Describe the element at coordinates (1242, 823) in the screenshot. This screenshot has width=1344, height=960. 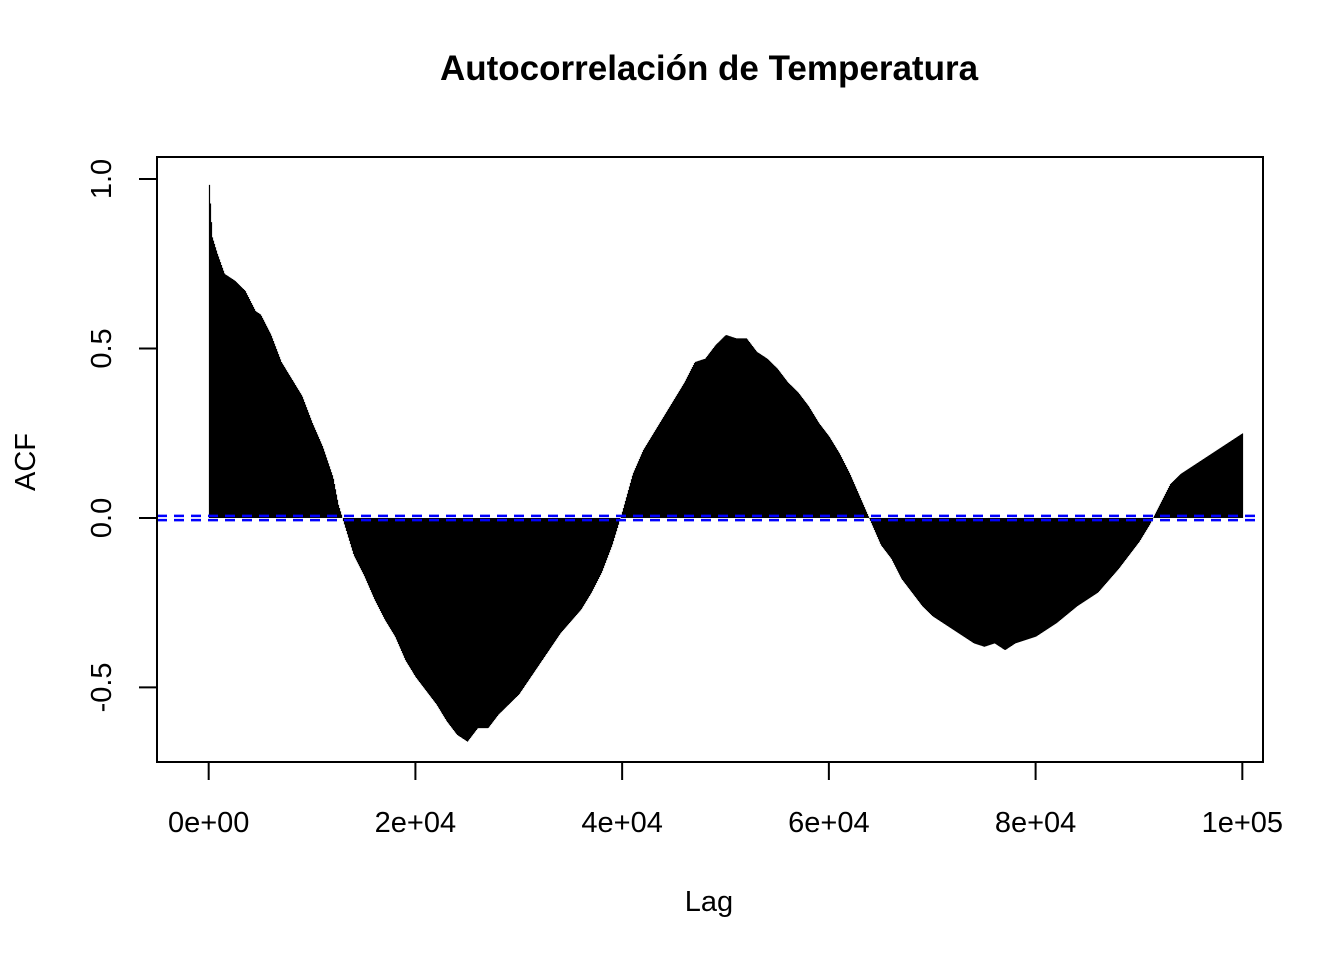
I see `x-tick-label: 1e+05` at that location.